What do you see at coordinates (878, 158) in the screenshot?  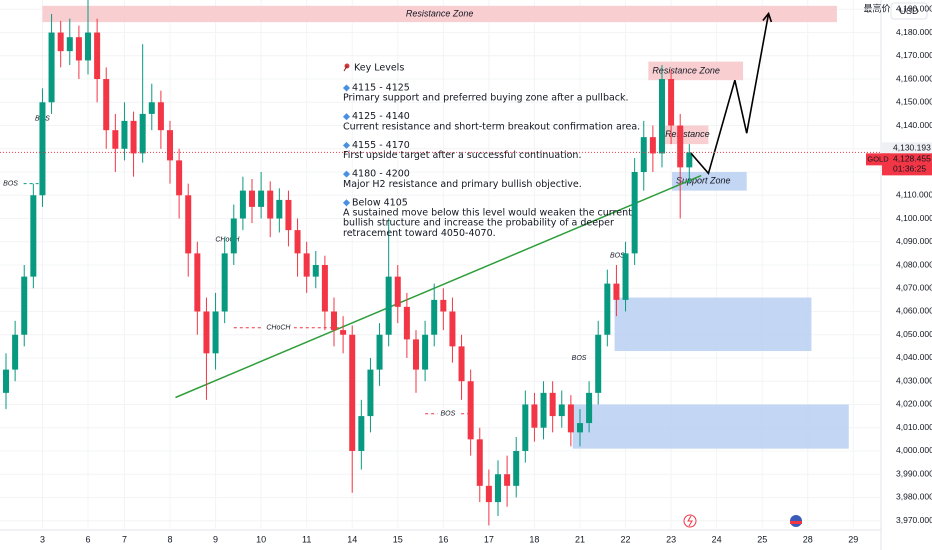 I see `symbol-label: GOLD` at bounding box center [878, 158].